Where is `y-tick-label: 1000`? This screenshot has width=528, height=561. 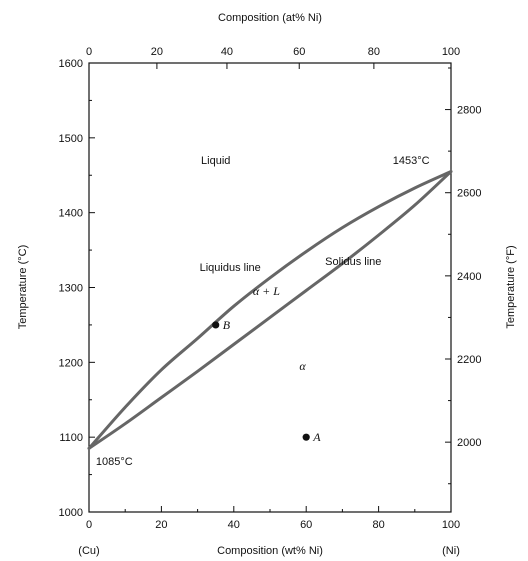
y-tick-label: 1000 is located at coordinates (71, 513).